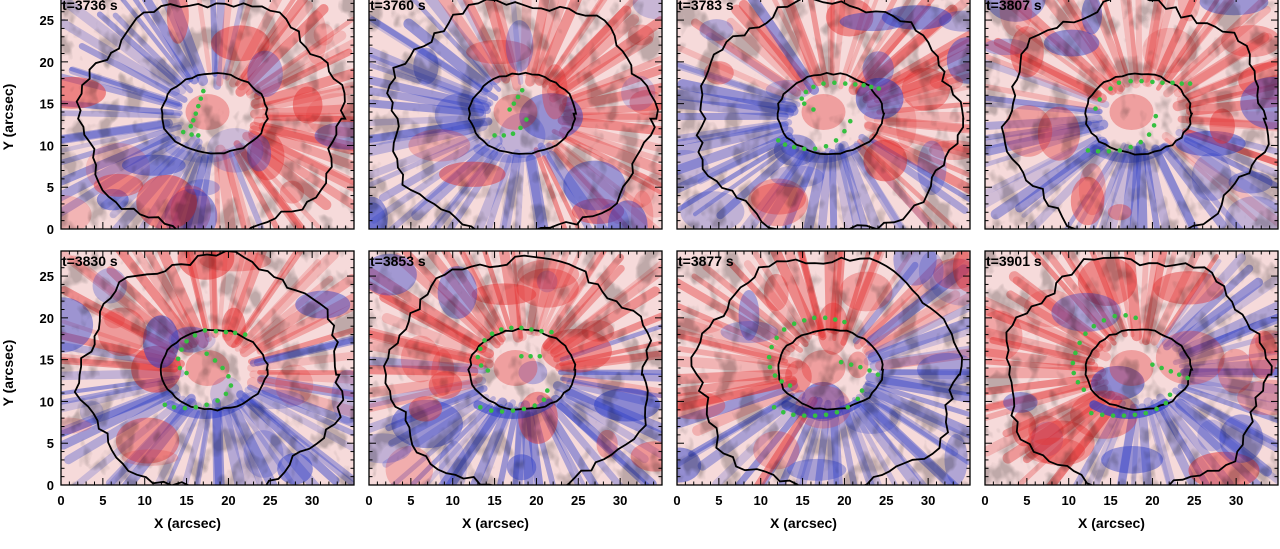 The image size is (1280, 549). I want to click on y-tick-label: 15, so click(47, 104).